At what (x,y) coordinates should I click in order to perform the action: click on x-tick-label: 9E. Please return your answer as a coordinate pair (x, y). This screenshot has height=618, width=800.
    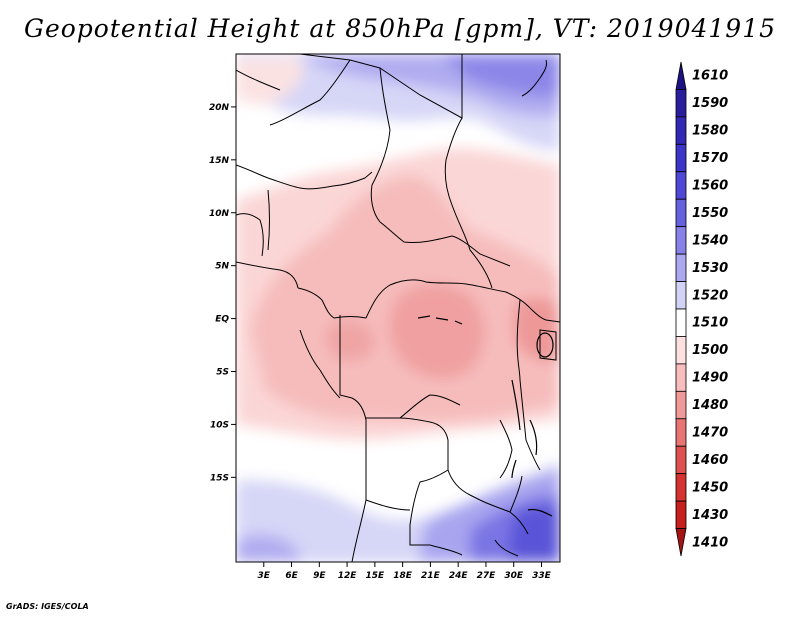
    Looking at the image, I should click on (319, 576).